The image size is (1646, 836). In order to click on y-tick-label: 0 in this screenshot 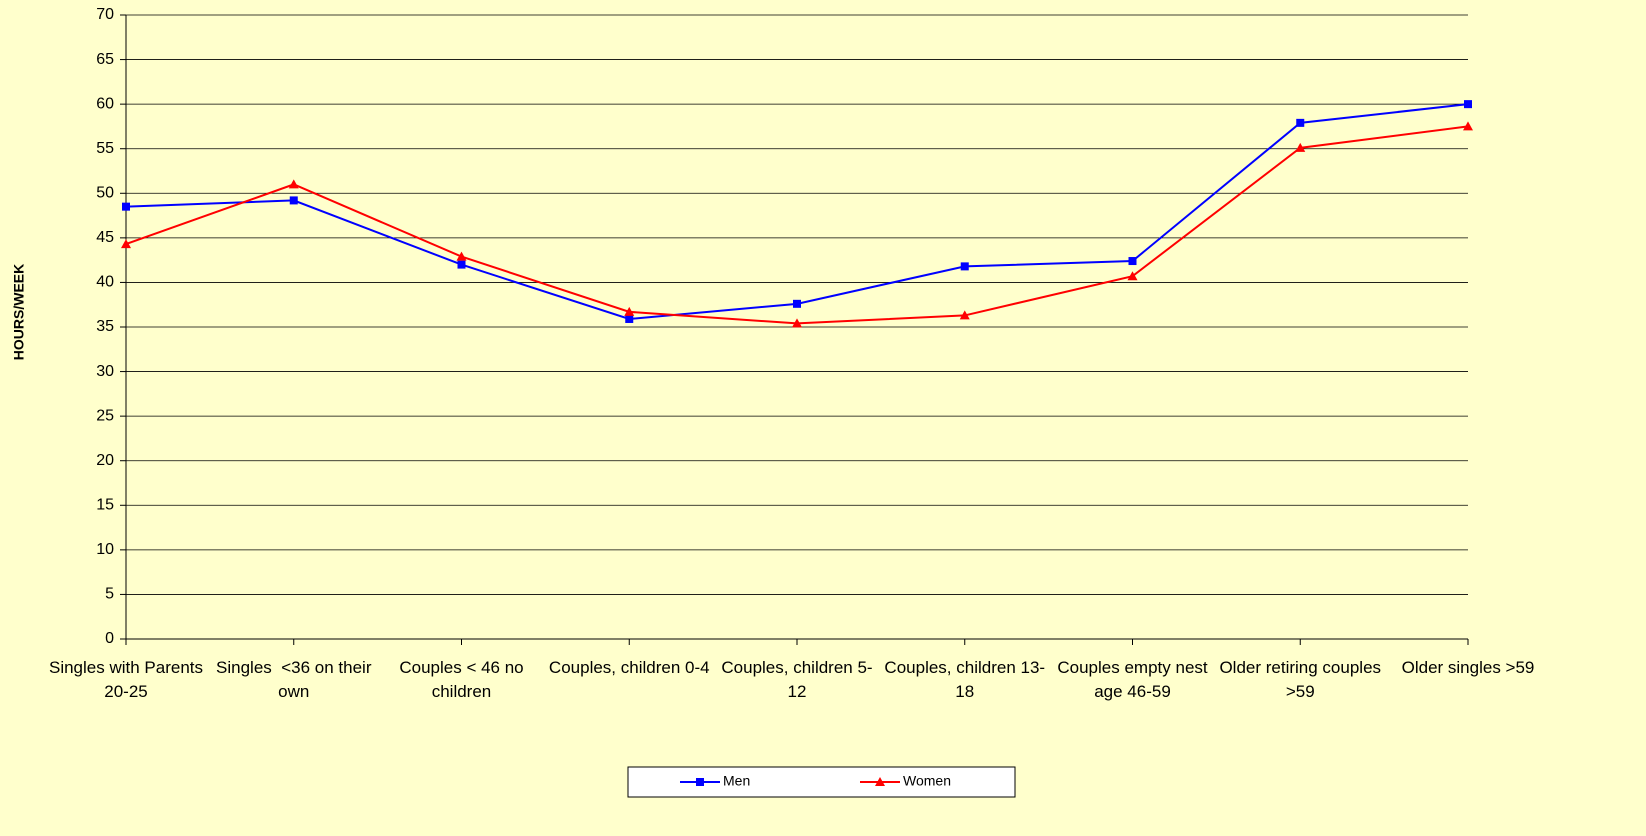, I will do `click(109, 638)`.